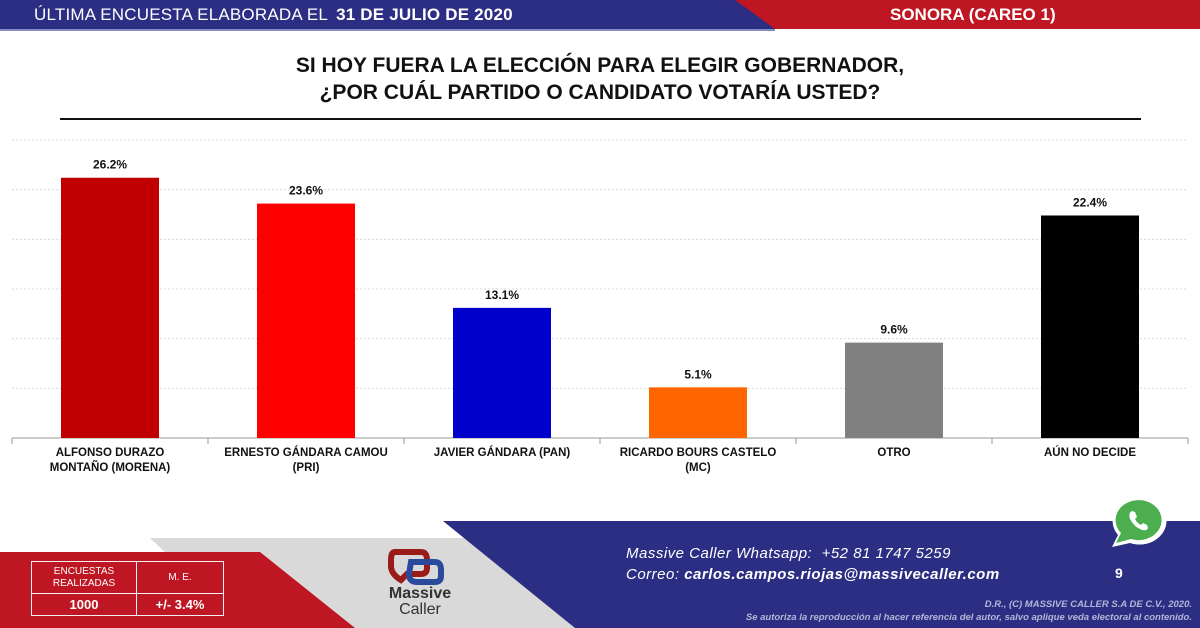 This screenshot has height=628, width=1200. Describe the element at coordinates (180, 604) in the screenshot. I see `margin-value: +/- 3.4%` at that location.